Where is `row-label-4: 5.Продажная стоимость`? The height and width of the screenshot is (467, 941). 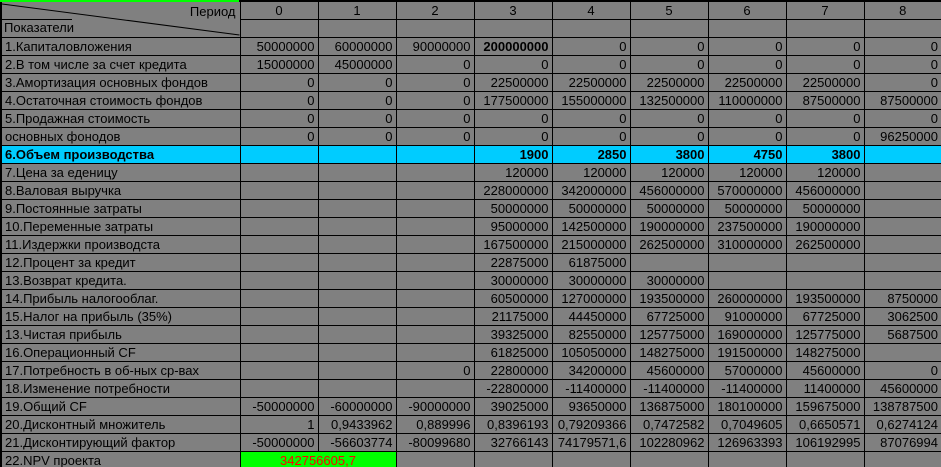
row-label-4: 5.Продажная стоимость is located at coordinates (120, 118).